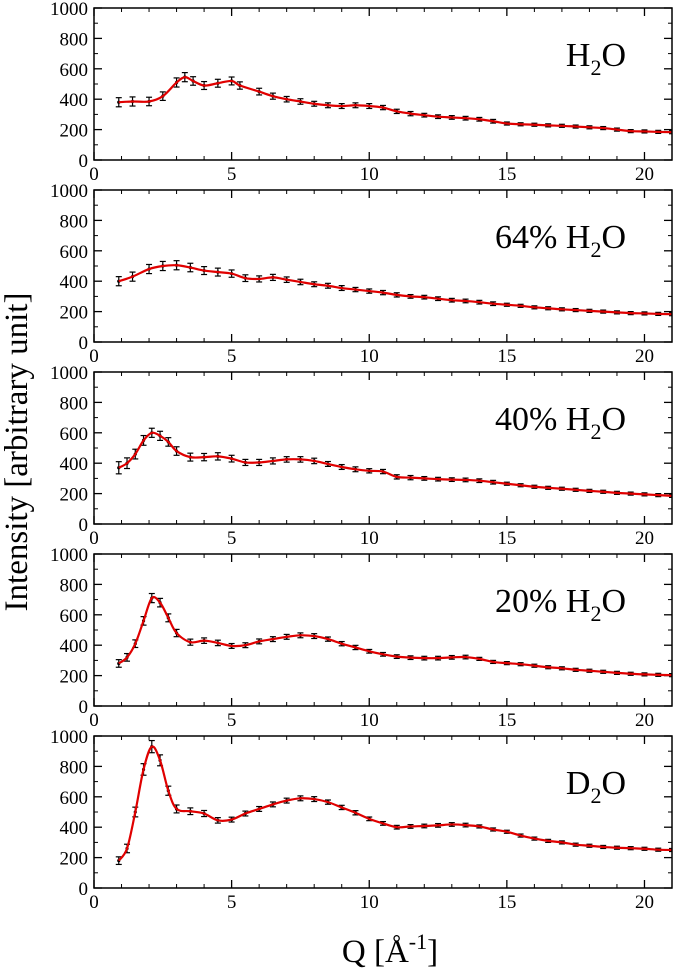 This screenshot has height=972, width=677. I want to click on panel-label: 20% H2O, so click(560, 604).